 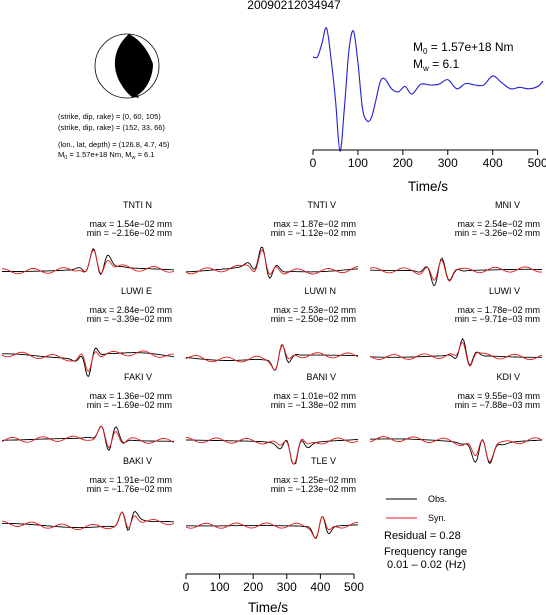 I want to click on beachball, so click(x=127, y=66).